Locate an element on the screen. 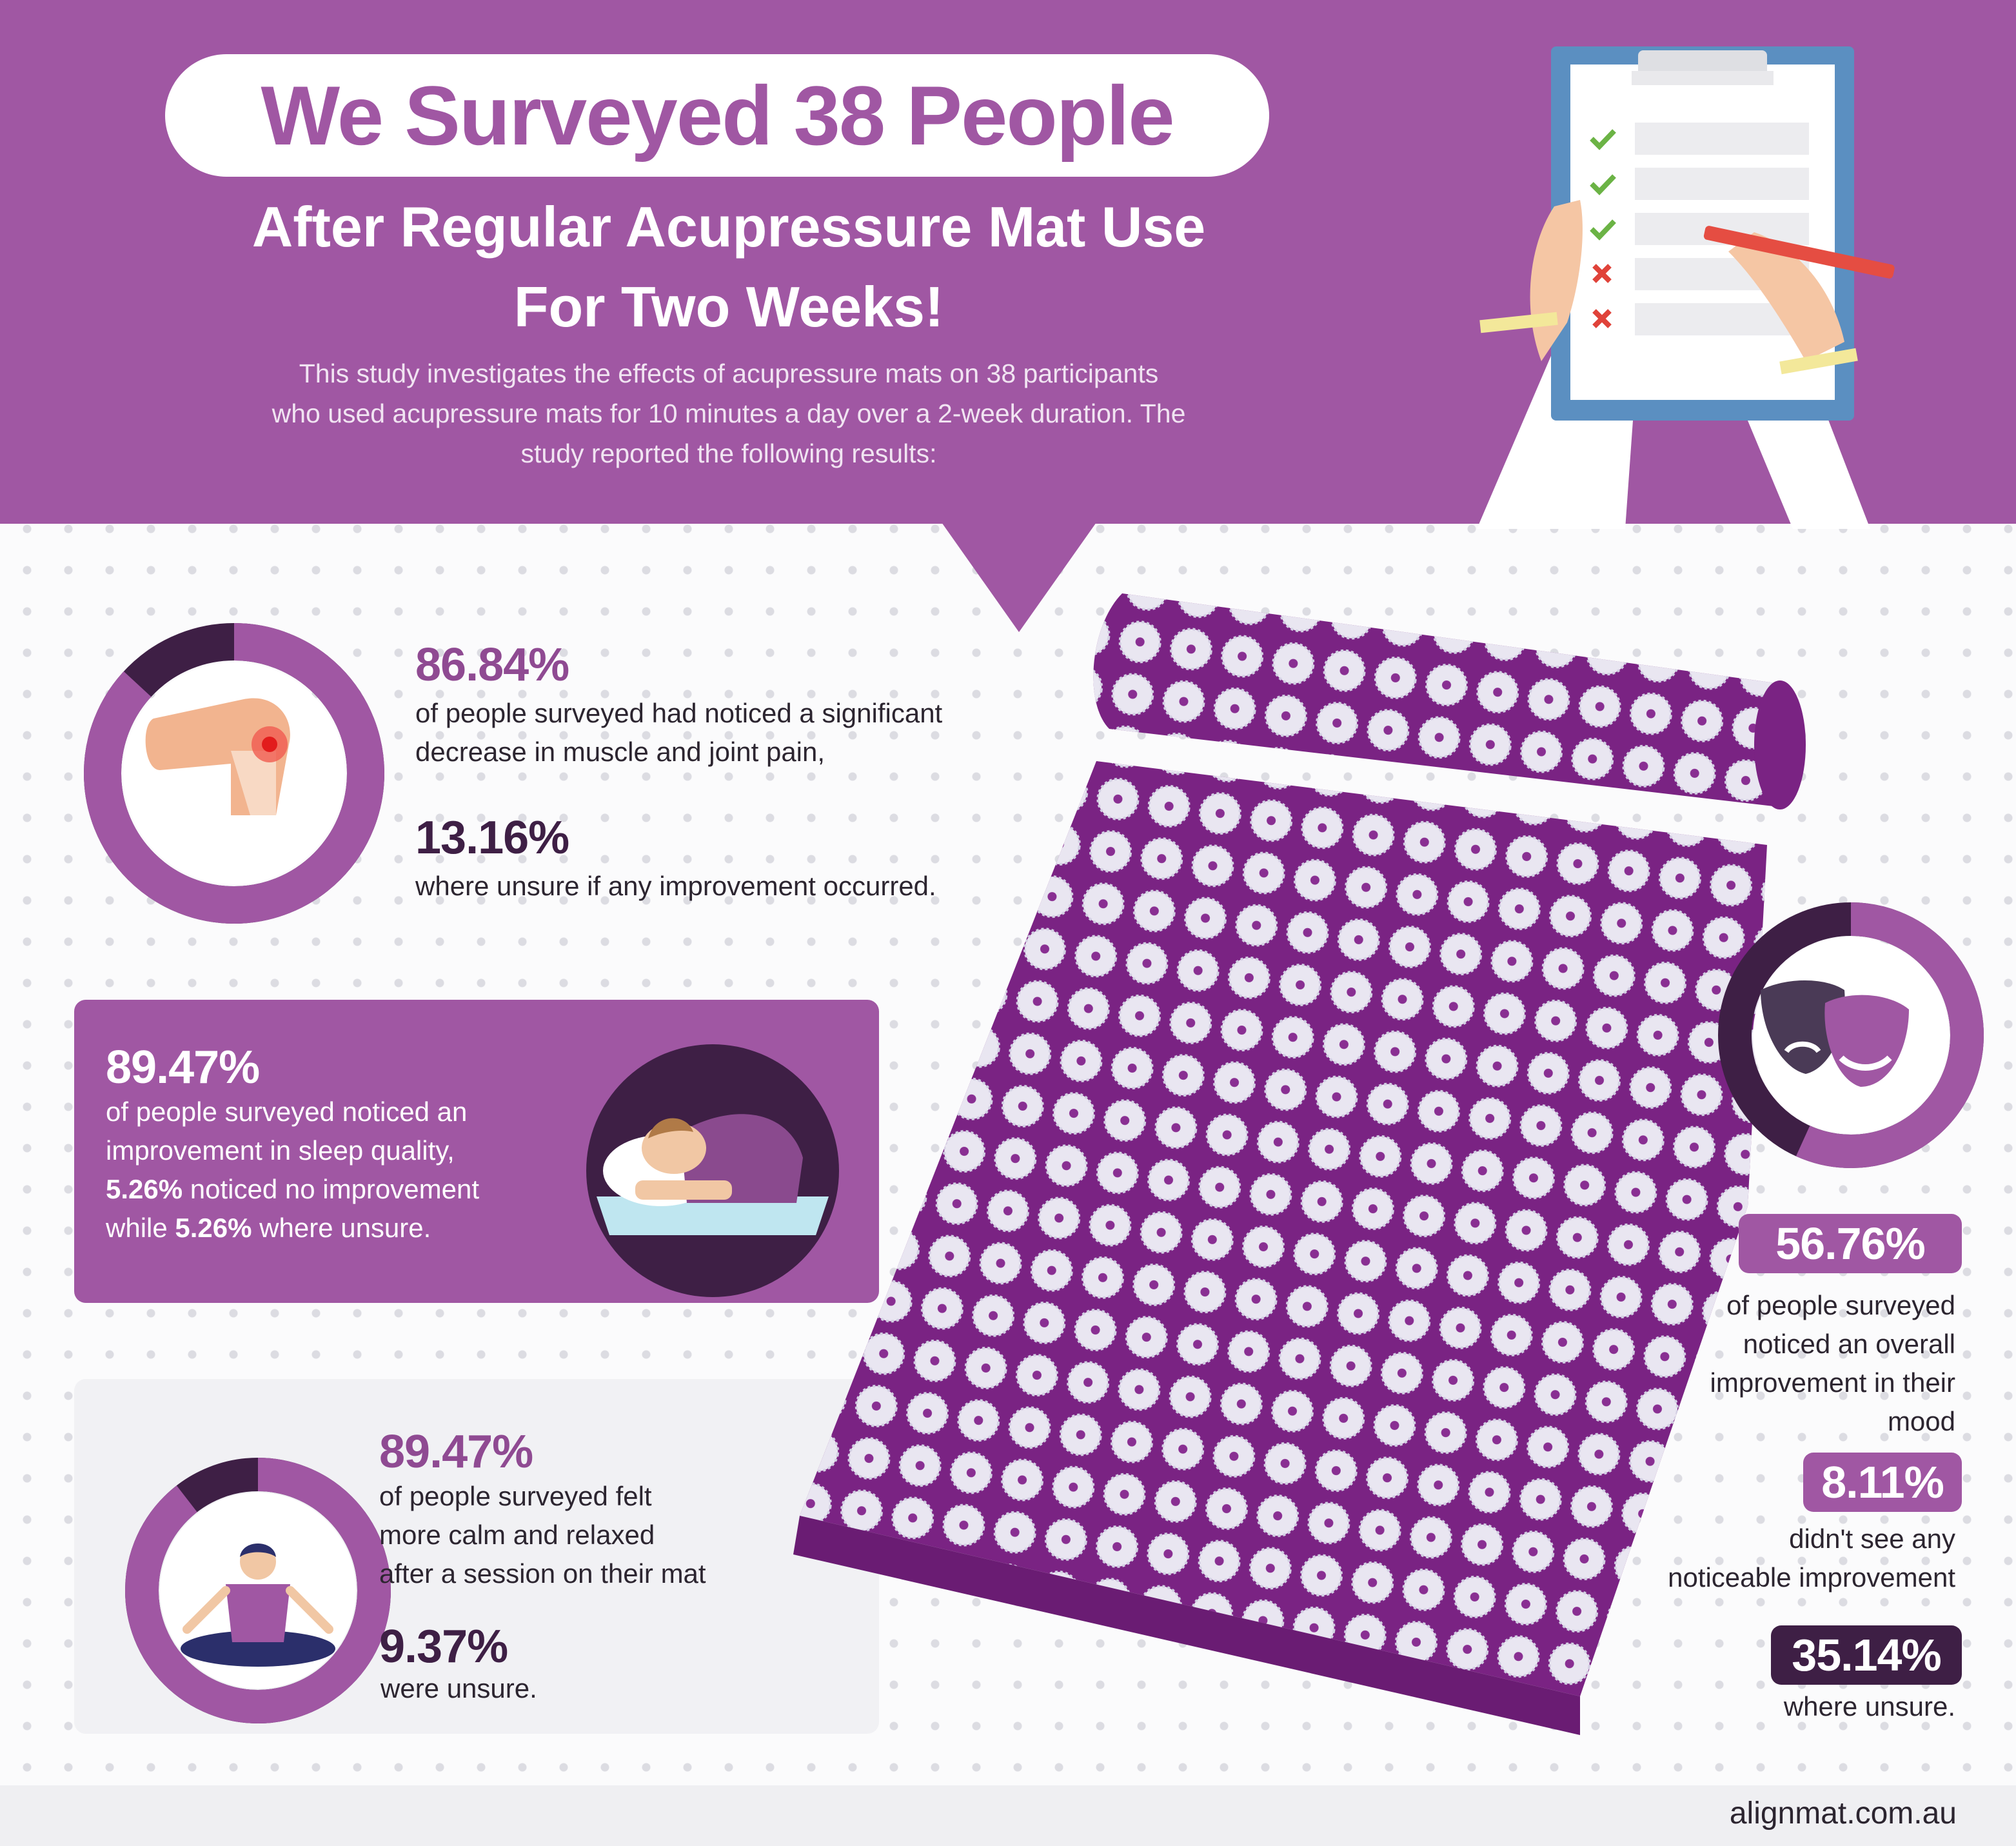 The image size is (2016, 1846). mood-text-line-1: of people surveyed is located at coordinates (1841, 1305).